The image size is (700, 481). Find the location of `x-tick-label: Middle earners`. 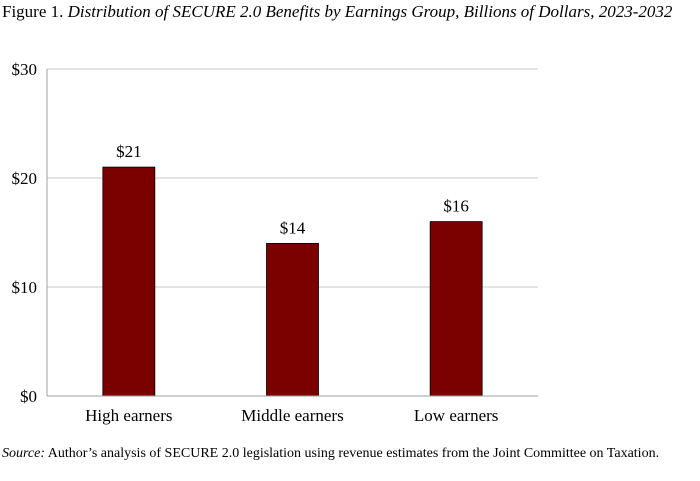

x-tick-label: Middle earners is located at coordinates (292, 415).